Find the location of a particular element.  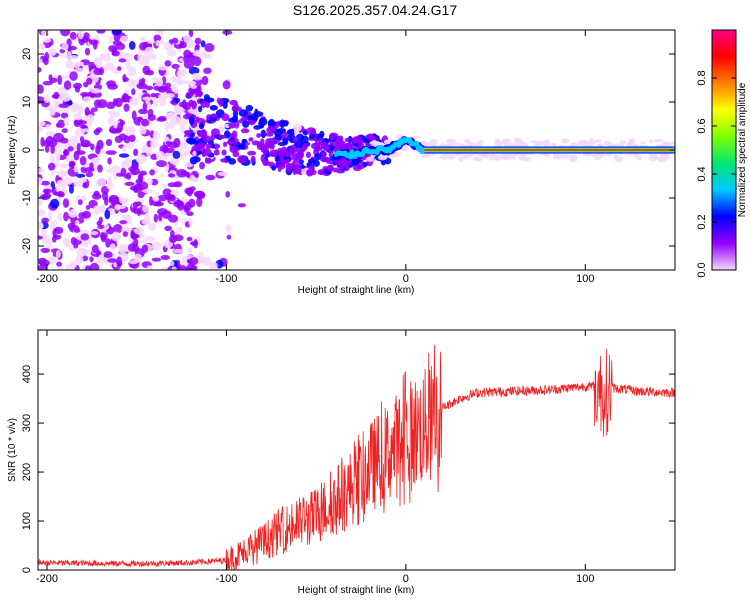

y-tick-label: -10 is located at coordinates (27, 198).